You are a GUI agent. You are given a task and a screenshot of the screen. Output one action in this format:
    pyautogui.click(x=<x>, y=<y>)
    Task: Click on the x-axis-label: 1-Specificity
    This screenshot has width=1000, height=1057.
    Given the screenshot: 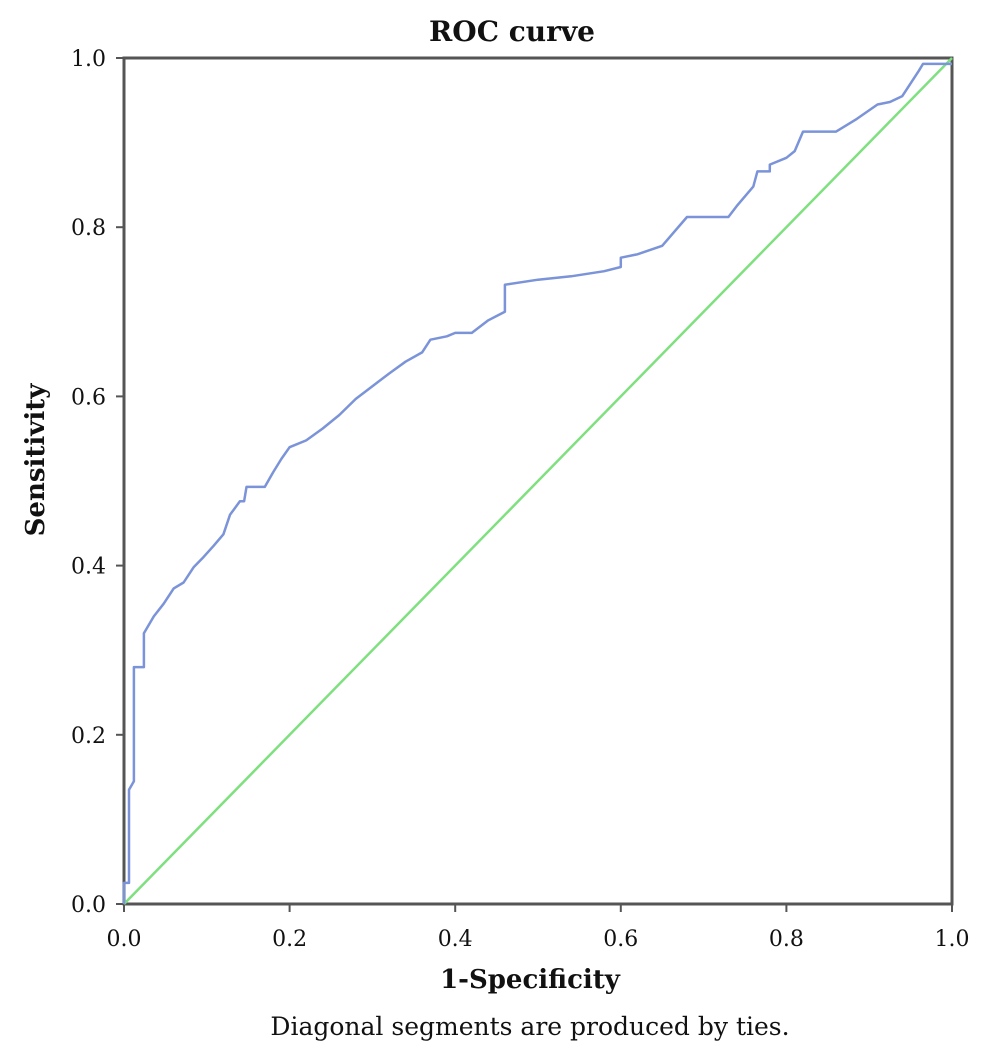 What is the action you would take?
    pyautogui.click(x=530, y=980)
    